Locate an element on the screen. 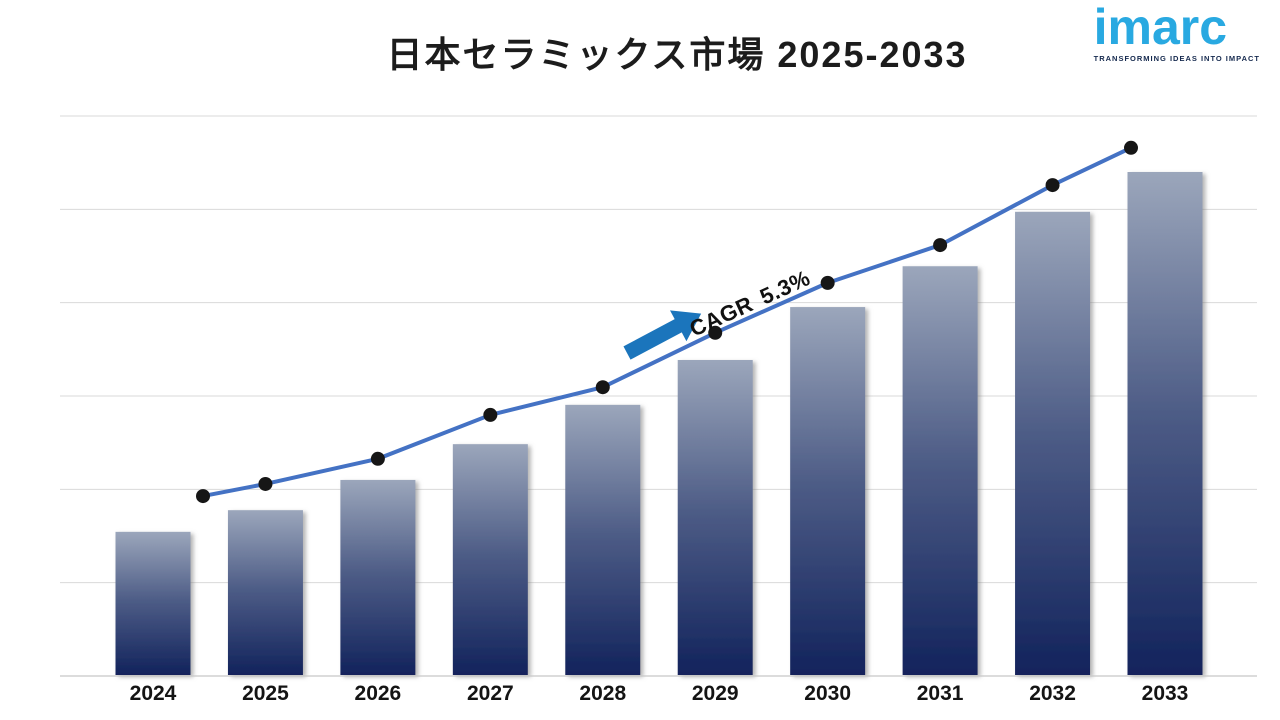 Image resolution: width=1280 pixels, height=720 pixels. data-point-marker-2024 is located at coordinates (203, 496).